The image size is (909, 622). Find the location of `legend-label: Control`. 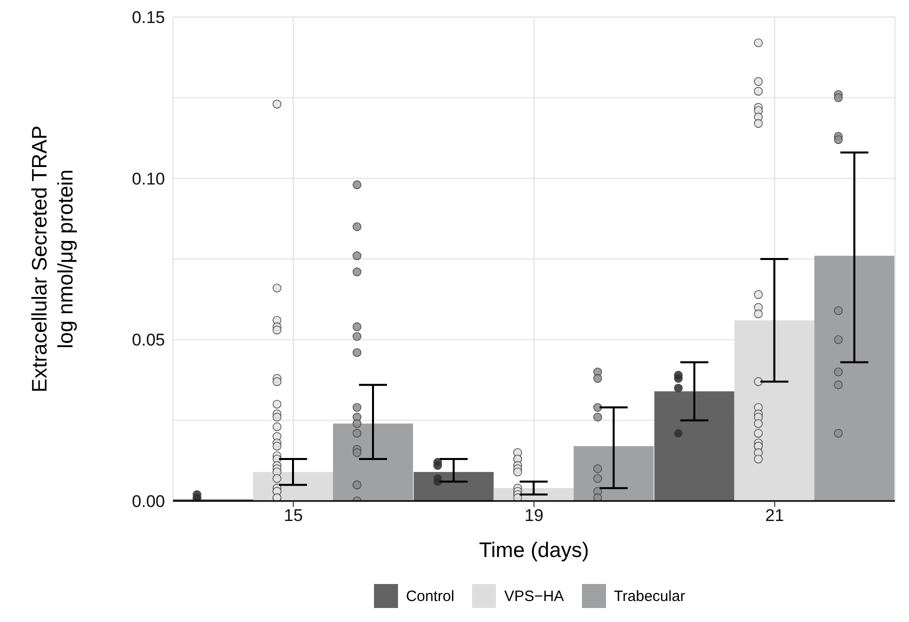

legend-label: Control is located at coordinates (430, 596).